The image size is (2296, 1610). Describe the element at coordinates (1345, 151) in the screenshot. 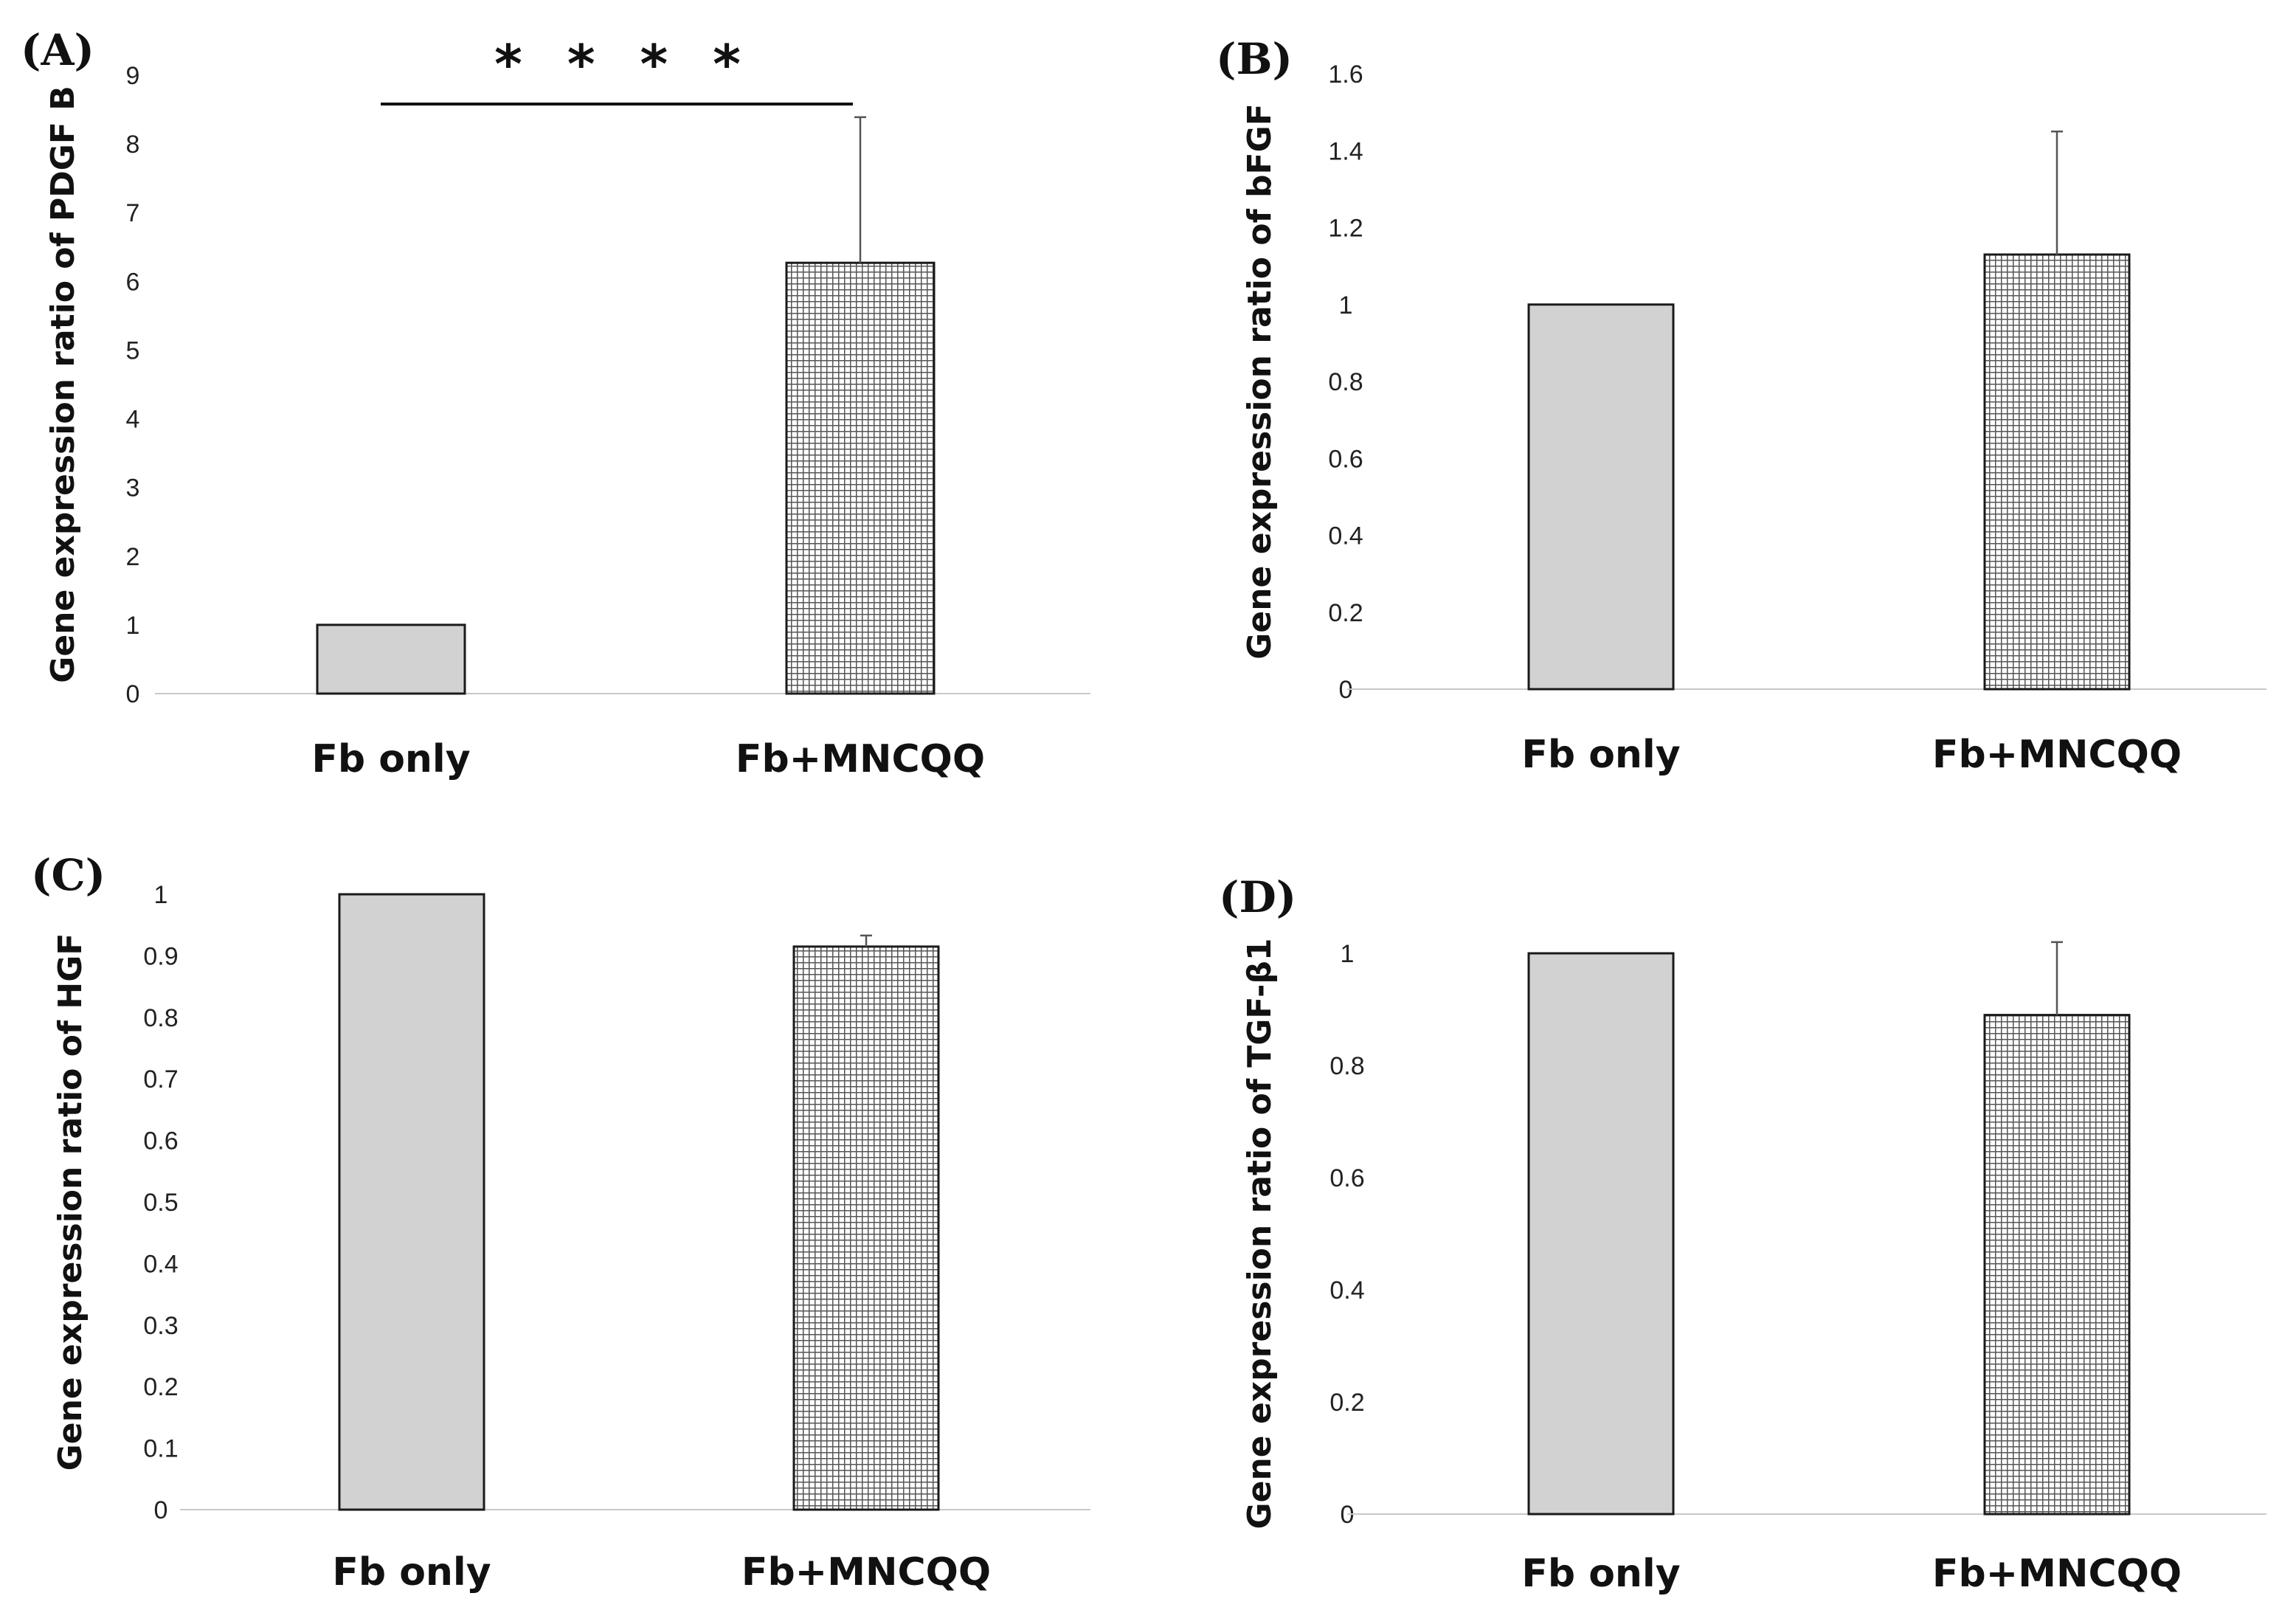

I see `y-tick-label: 1.4` at that location.